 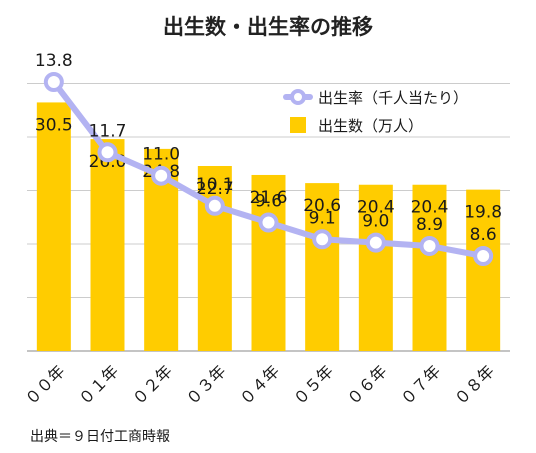 What do you see at coordinates (322, 206) in the screenshot?
I see `bar-data-label: 20.6` at bounding box center [322, 206].